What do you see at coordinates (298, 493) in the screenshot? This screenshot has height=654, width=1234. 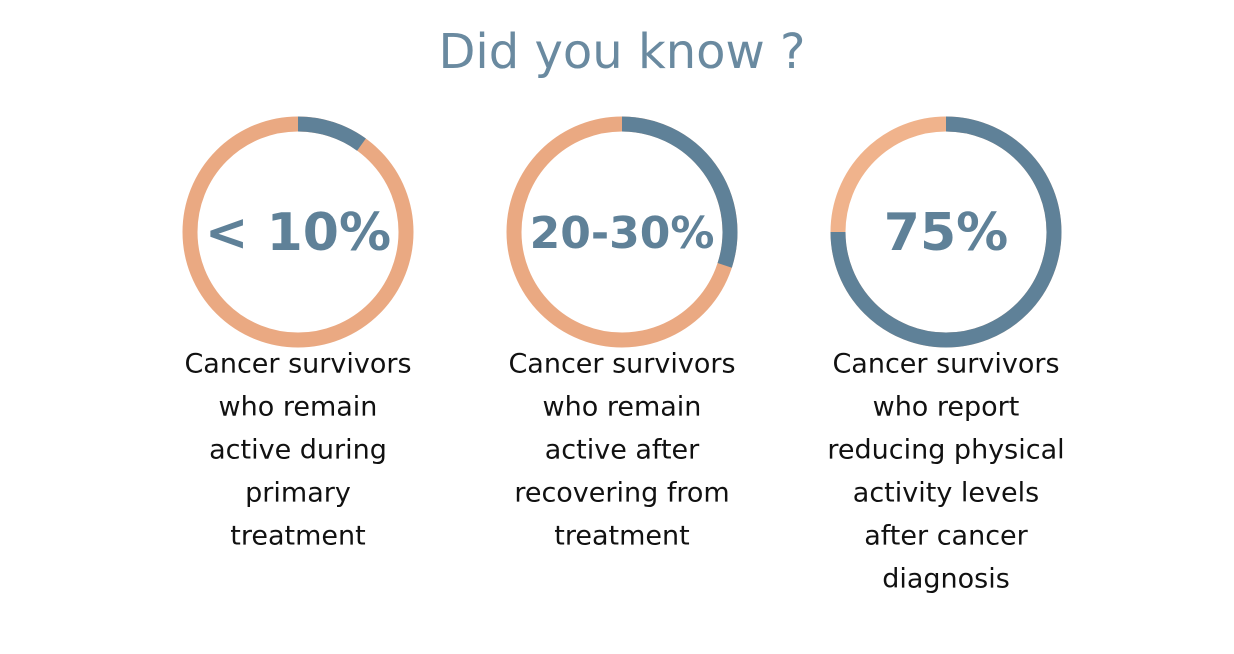 I see `caption-line: primary` at bounding box center [298, 493].